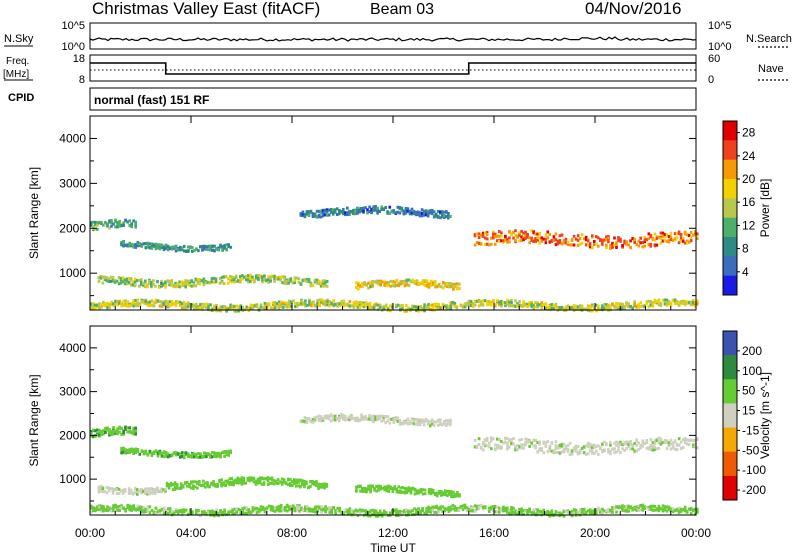 This screenshot has width=800, height=554. What do you see at coordinates (34, 420) in the screenshot?
I see `y-axis-label: Slant Range [km]` at bounding box center [34, 420].